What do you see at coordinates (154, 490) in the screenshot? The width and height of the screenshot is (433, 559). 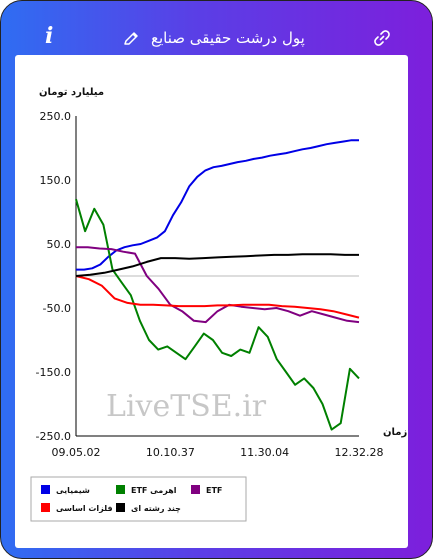 I see `legend-label: ETF اهرمی` at bounding box center [154, 490].